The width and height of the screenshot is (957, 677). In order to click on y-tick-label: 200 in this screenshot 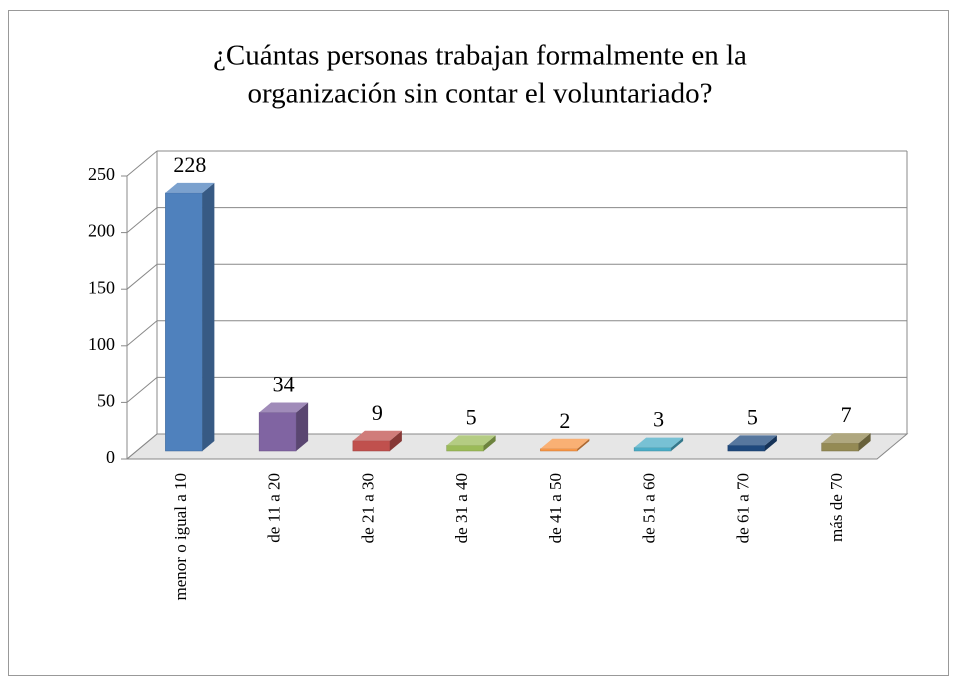, I will do `click(101, 231)`.